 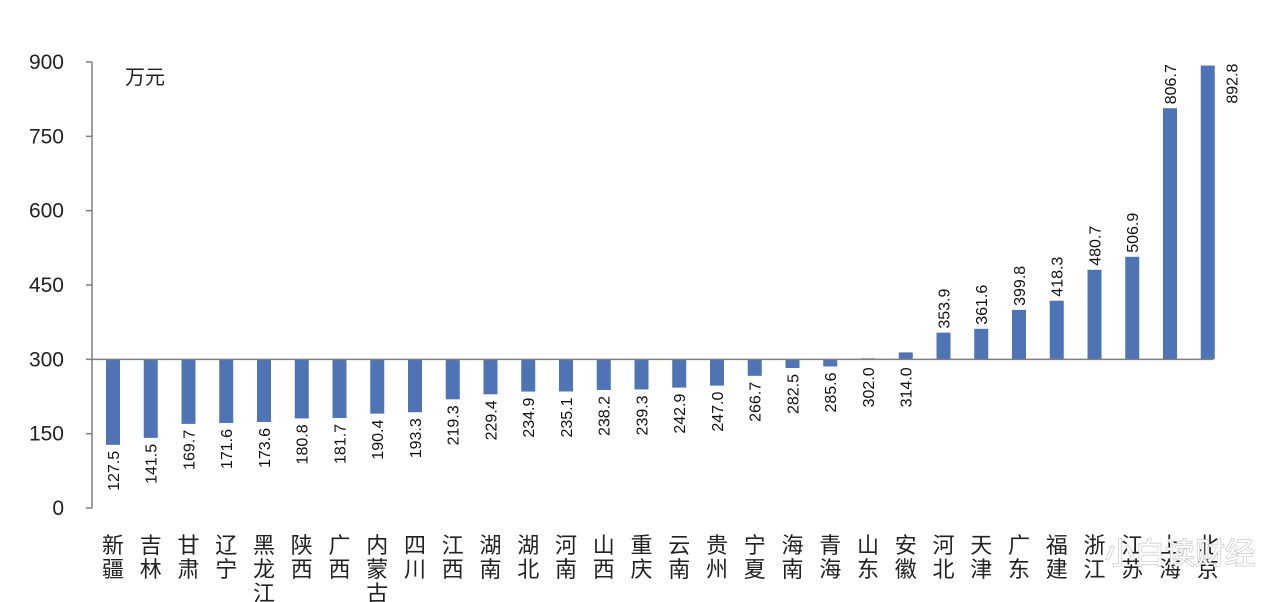 What do you see at coordinates (46, 359) in the screenshot?
I see `y-tick-label: 300` at bounding box center [46, 359].